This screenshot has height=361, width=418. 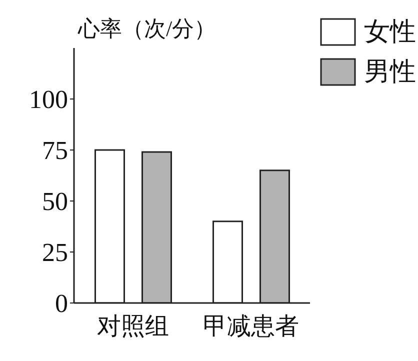 What do you see at coordinates (251, 327) in the screenshot?
I see `x-tick-label: 甲减患者` at bounding box center [251, 327].